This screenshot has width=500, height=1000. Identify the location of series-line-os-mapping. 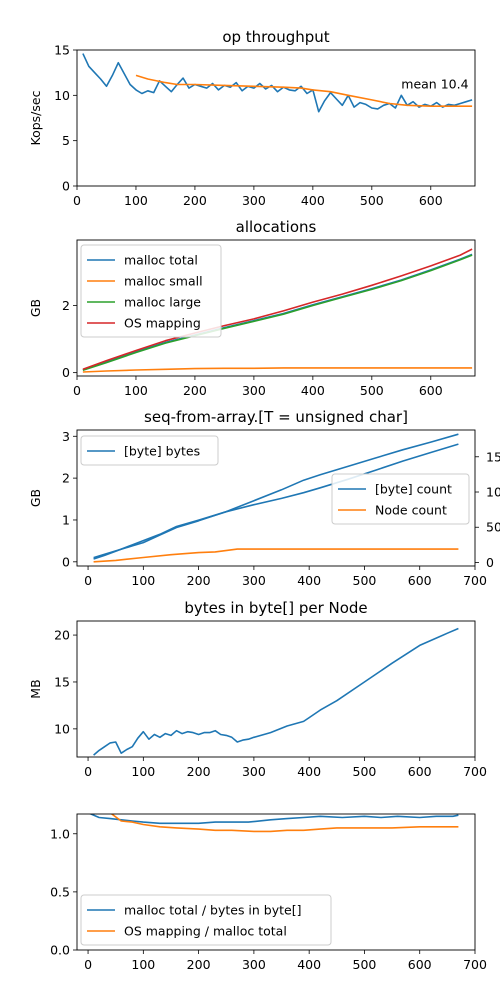
(277, 309).